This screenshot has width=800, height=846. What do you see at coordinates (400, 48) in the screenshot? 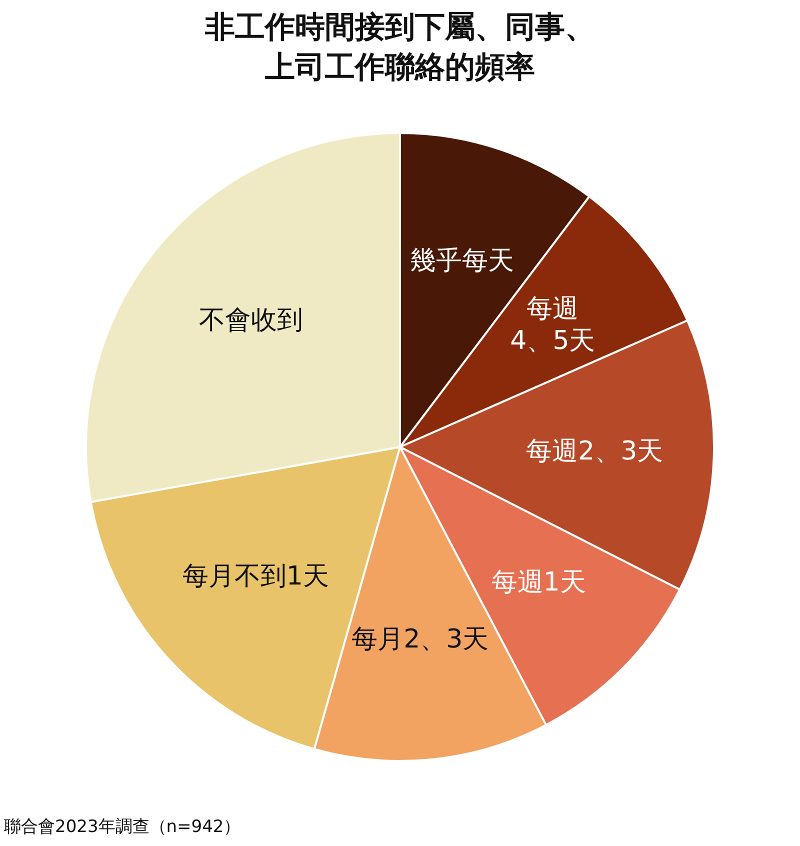
I see `chart-title: 非工作時間接到下屬、同事、上司工作聯絡的頻率` at bounding box center [400, 48].